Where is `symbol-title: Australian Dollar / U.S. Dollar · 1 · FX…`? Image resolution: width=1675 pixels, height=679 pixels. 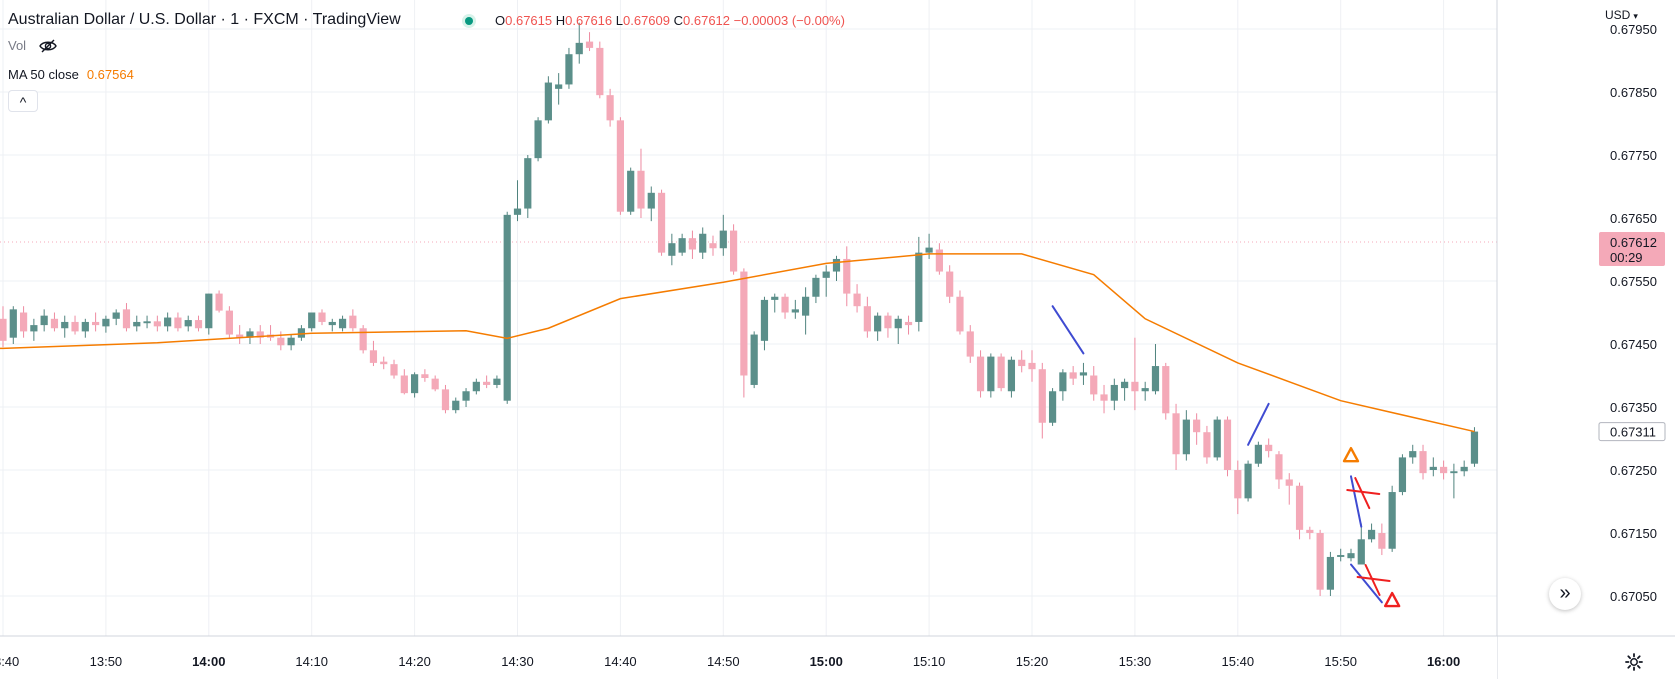 symbol-title: Australian Dollar / U.S. Dollar · 1 · FX… is located at coordinates (204, 19).